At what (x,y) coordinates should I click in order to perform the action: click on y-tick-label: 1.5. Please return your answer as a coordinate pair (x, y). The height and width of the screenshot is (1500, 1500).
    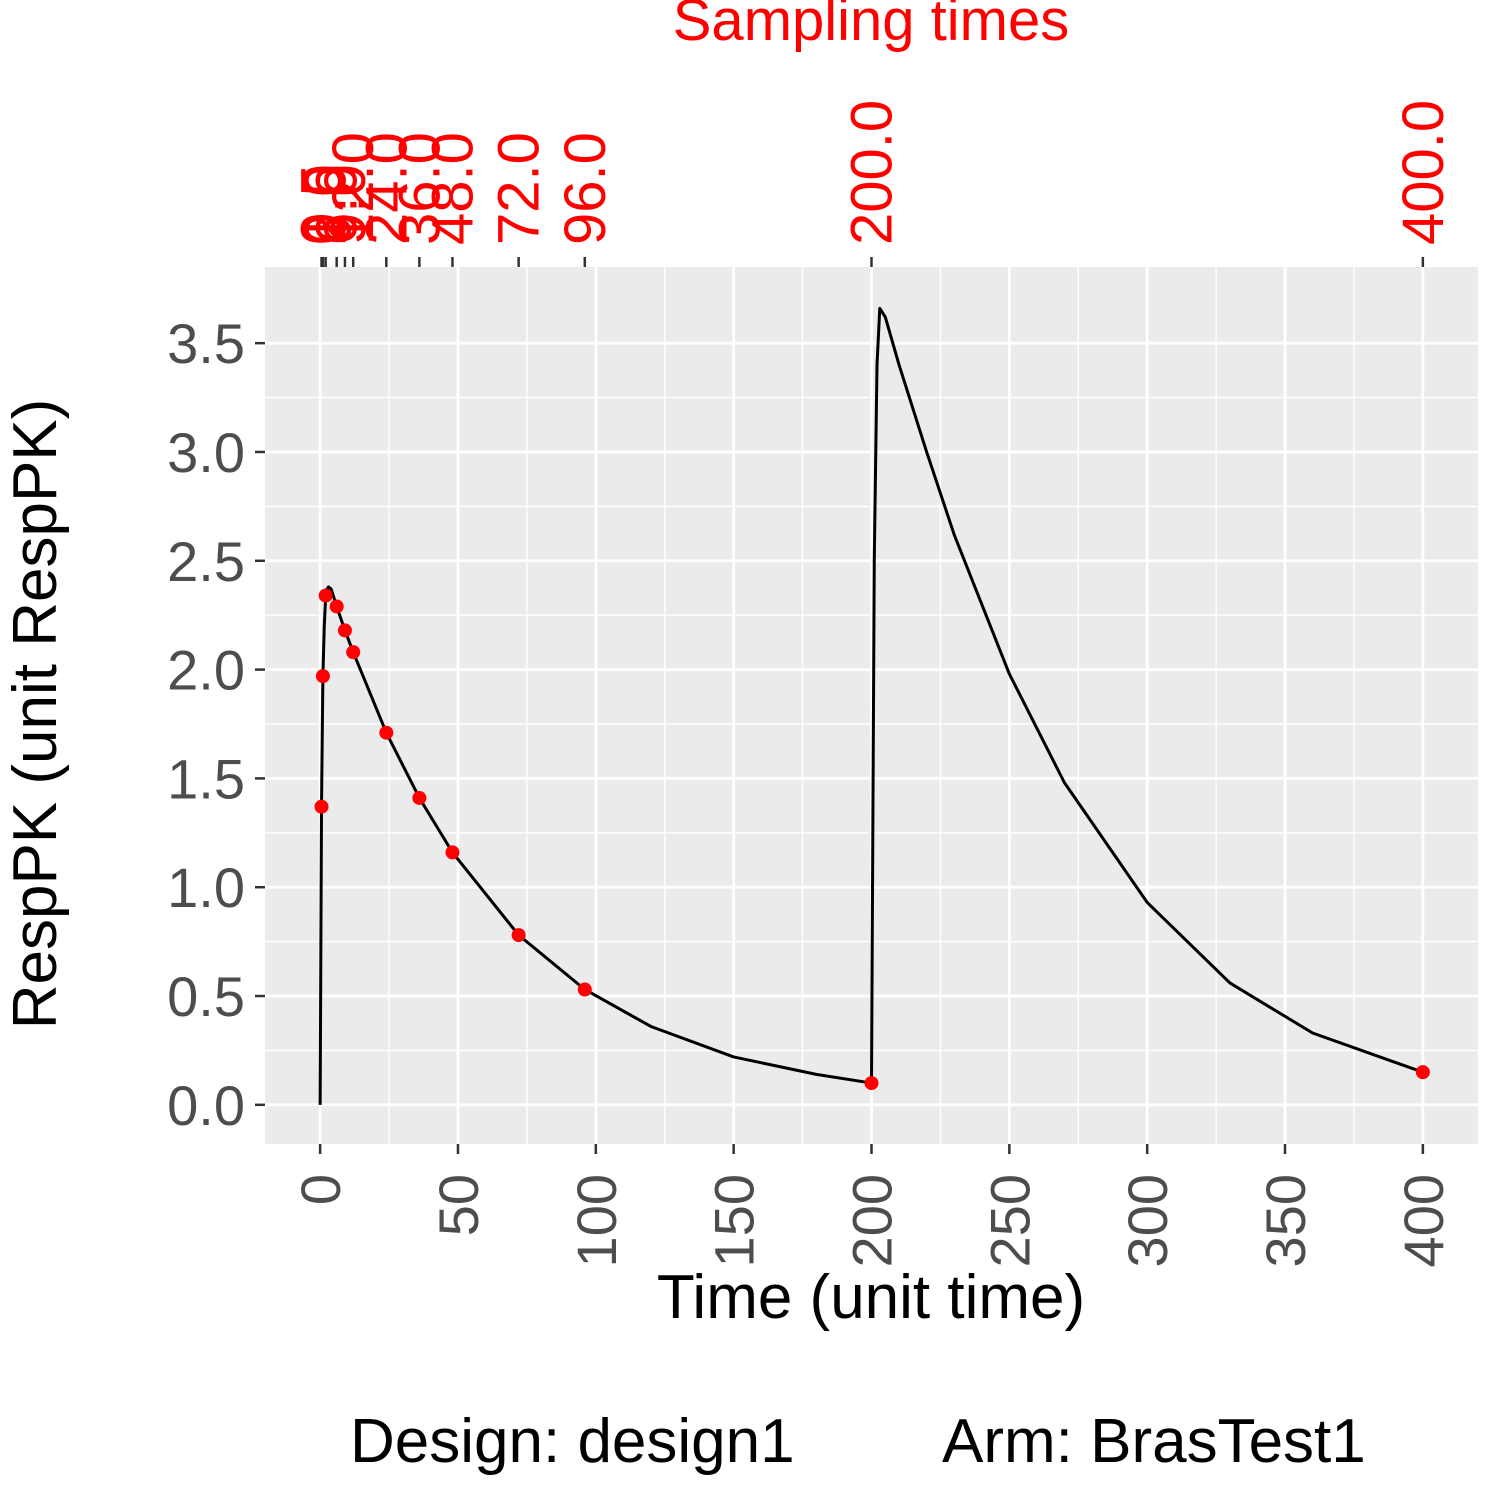
    Looking at the image, I should click on (206, 778).